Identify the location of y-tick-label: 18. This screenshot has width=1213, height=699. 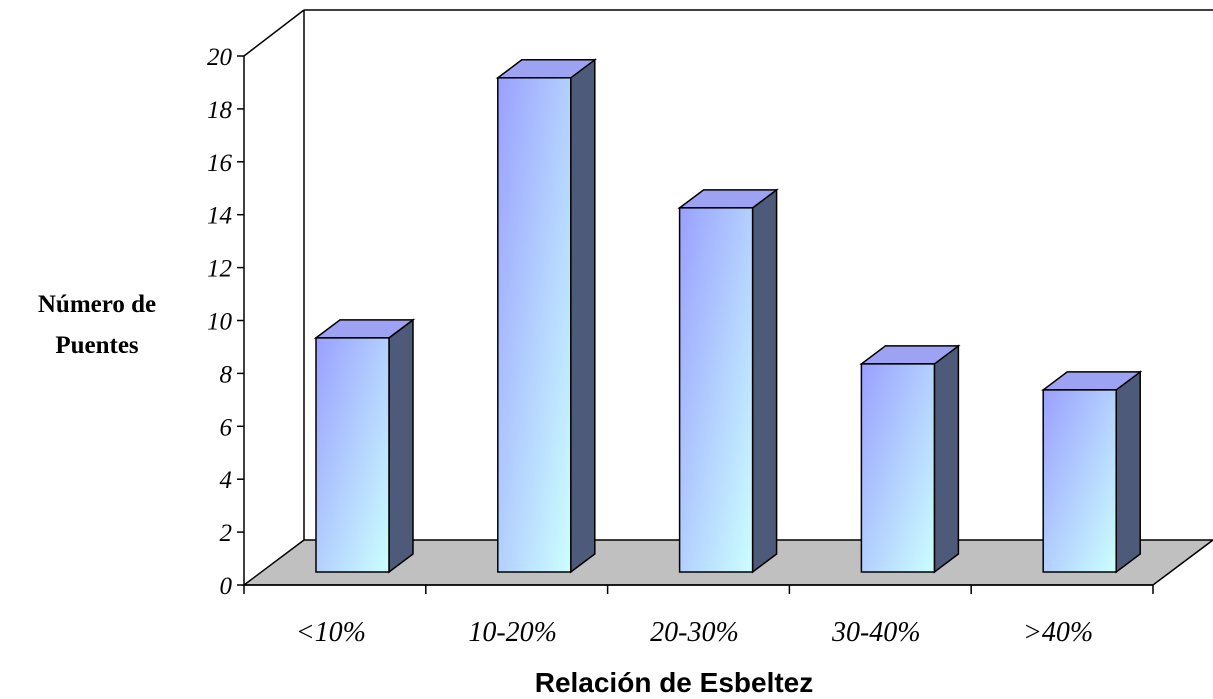
(220, 110).